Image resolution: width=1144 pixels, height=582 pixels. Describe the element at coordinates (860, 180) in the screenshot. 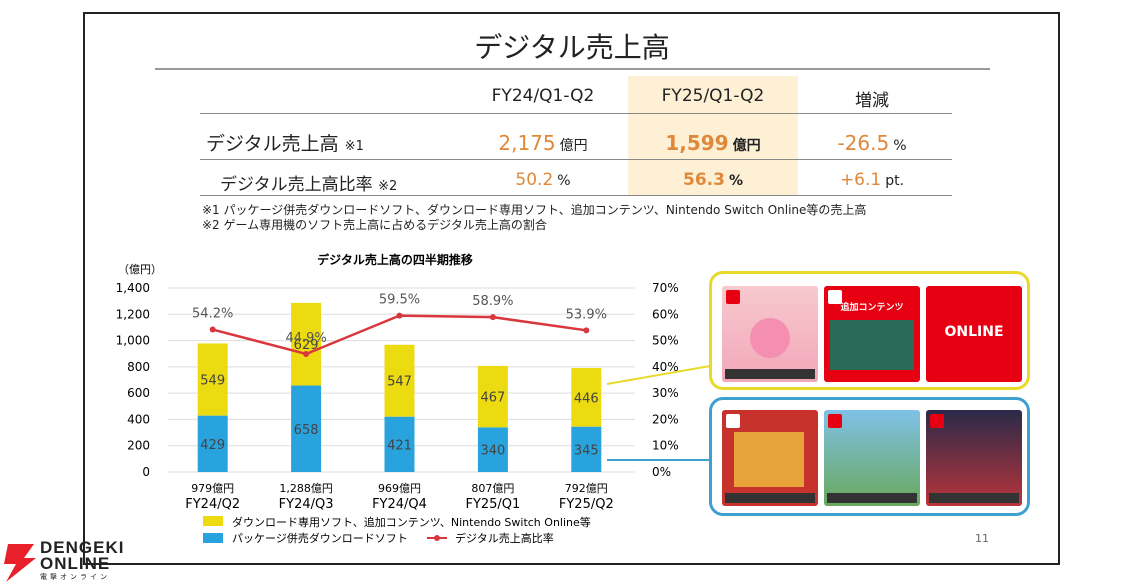

I see `value: +6.1` at that location.